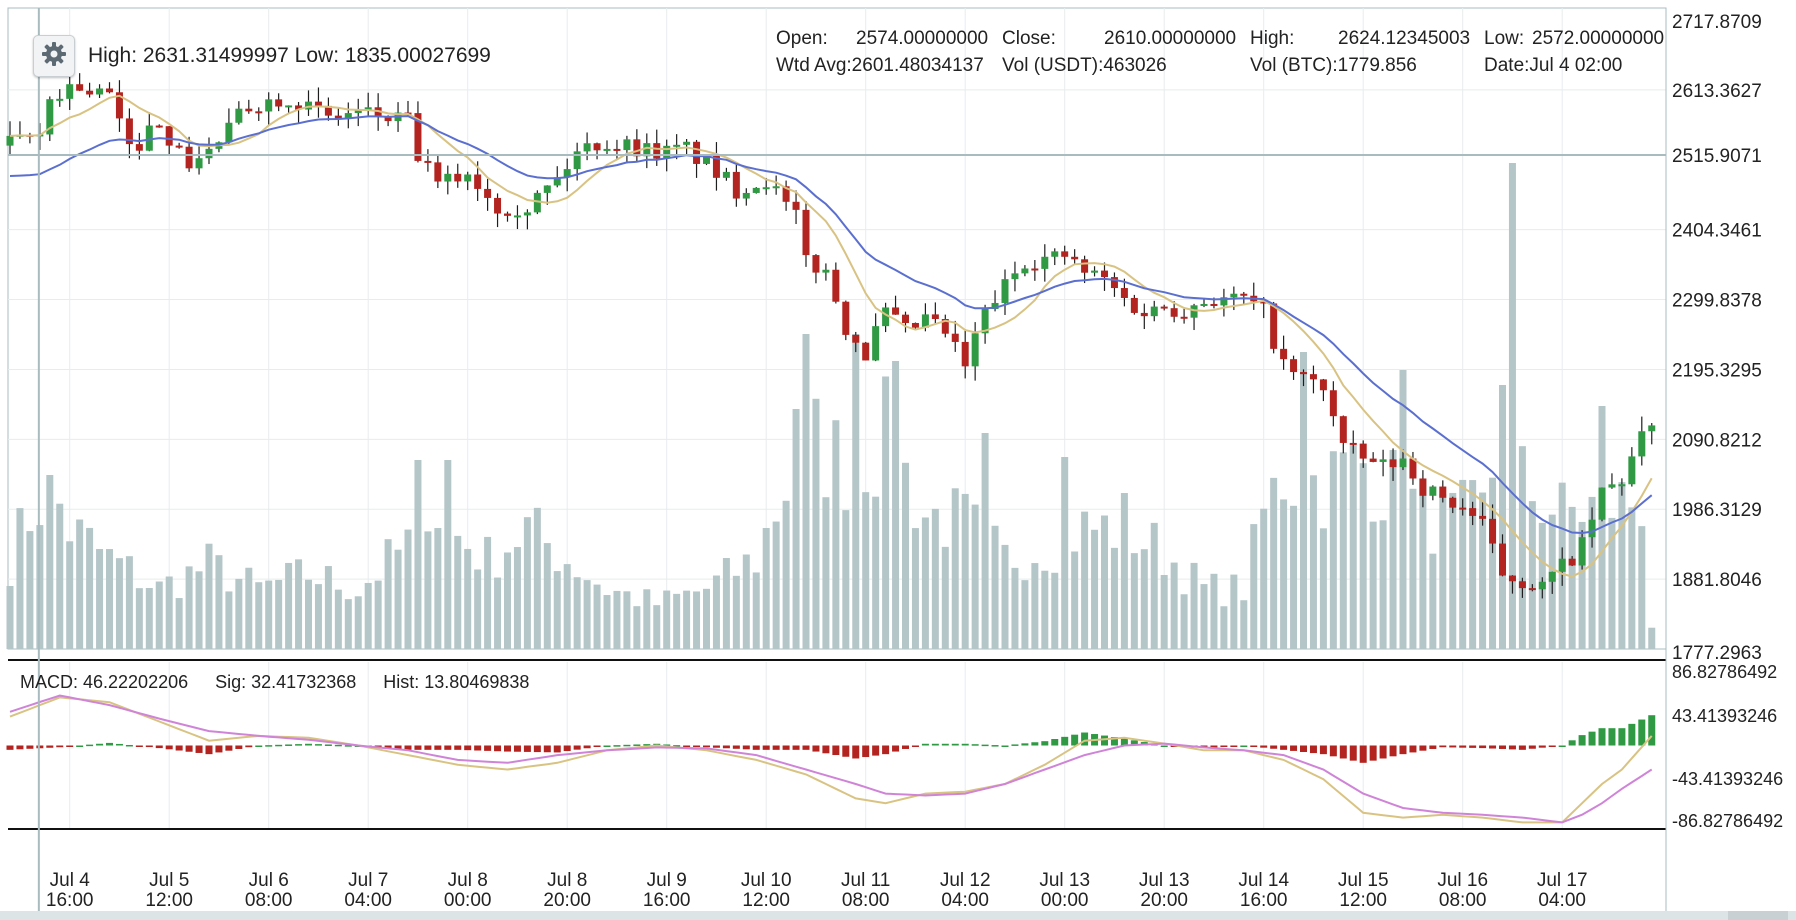  I want to click on vol-btc: Vol (BTC):1779.856, so click(1333, 65).